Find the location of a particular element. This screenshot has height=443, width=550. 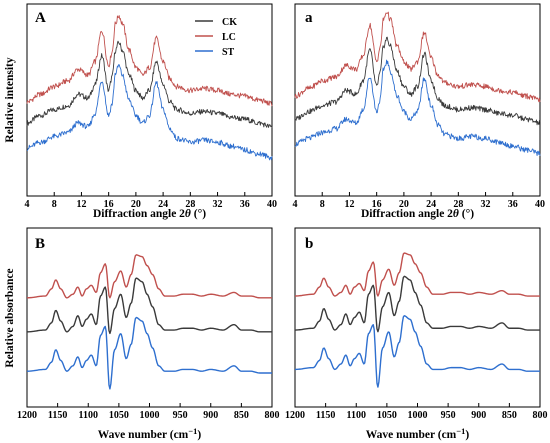

series-layer-B is located at coordinates (149, 322).